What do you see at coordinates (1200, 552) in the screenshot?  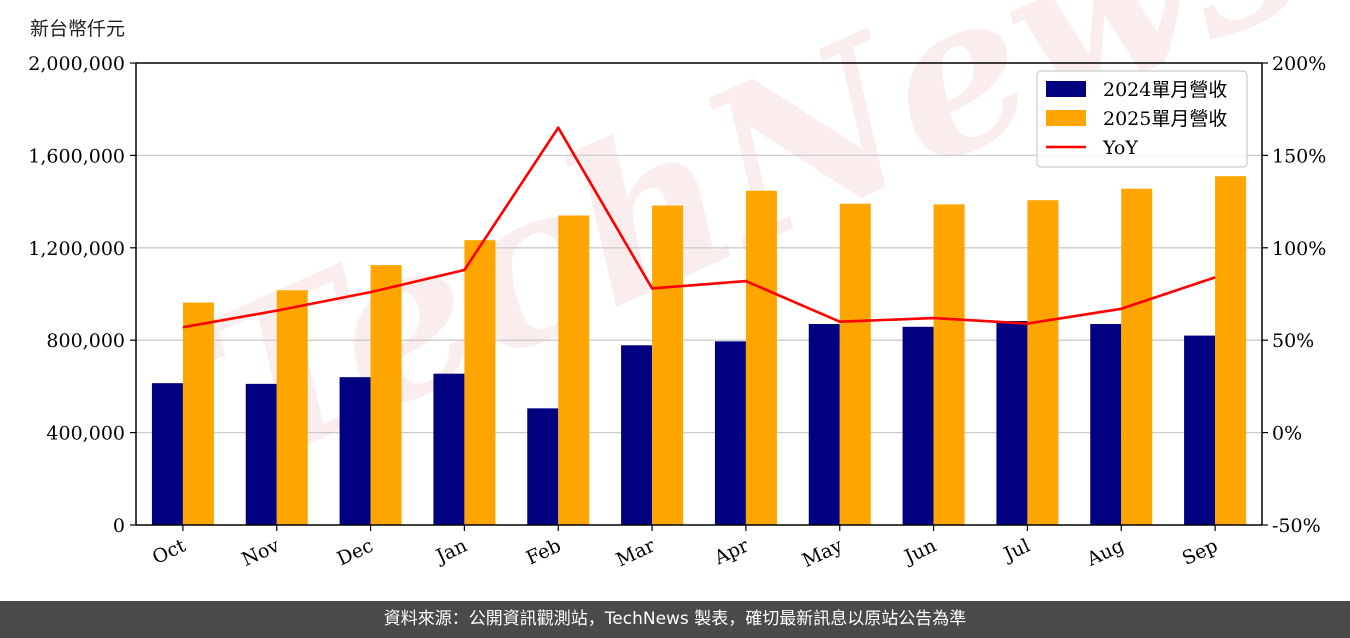 I see `x-tick-label-sep: Sep` at bounding box center [1200, 552].